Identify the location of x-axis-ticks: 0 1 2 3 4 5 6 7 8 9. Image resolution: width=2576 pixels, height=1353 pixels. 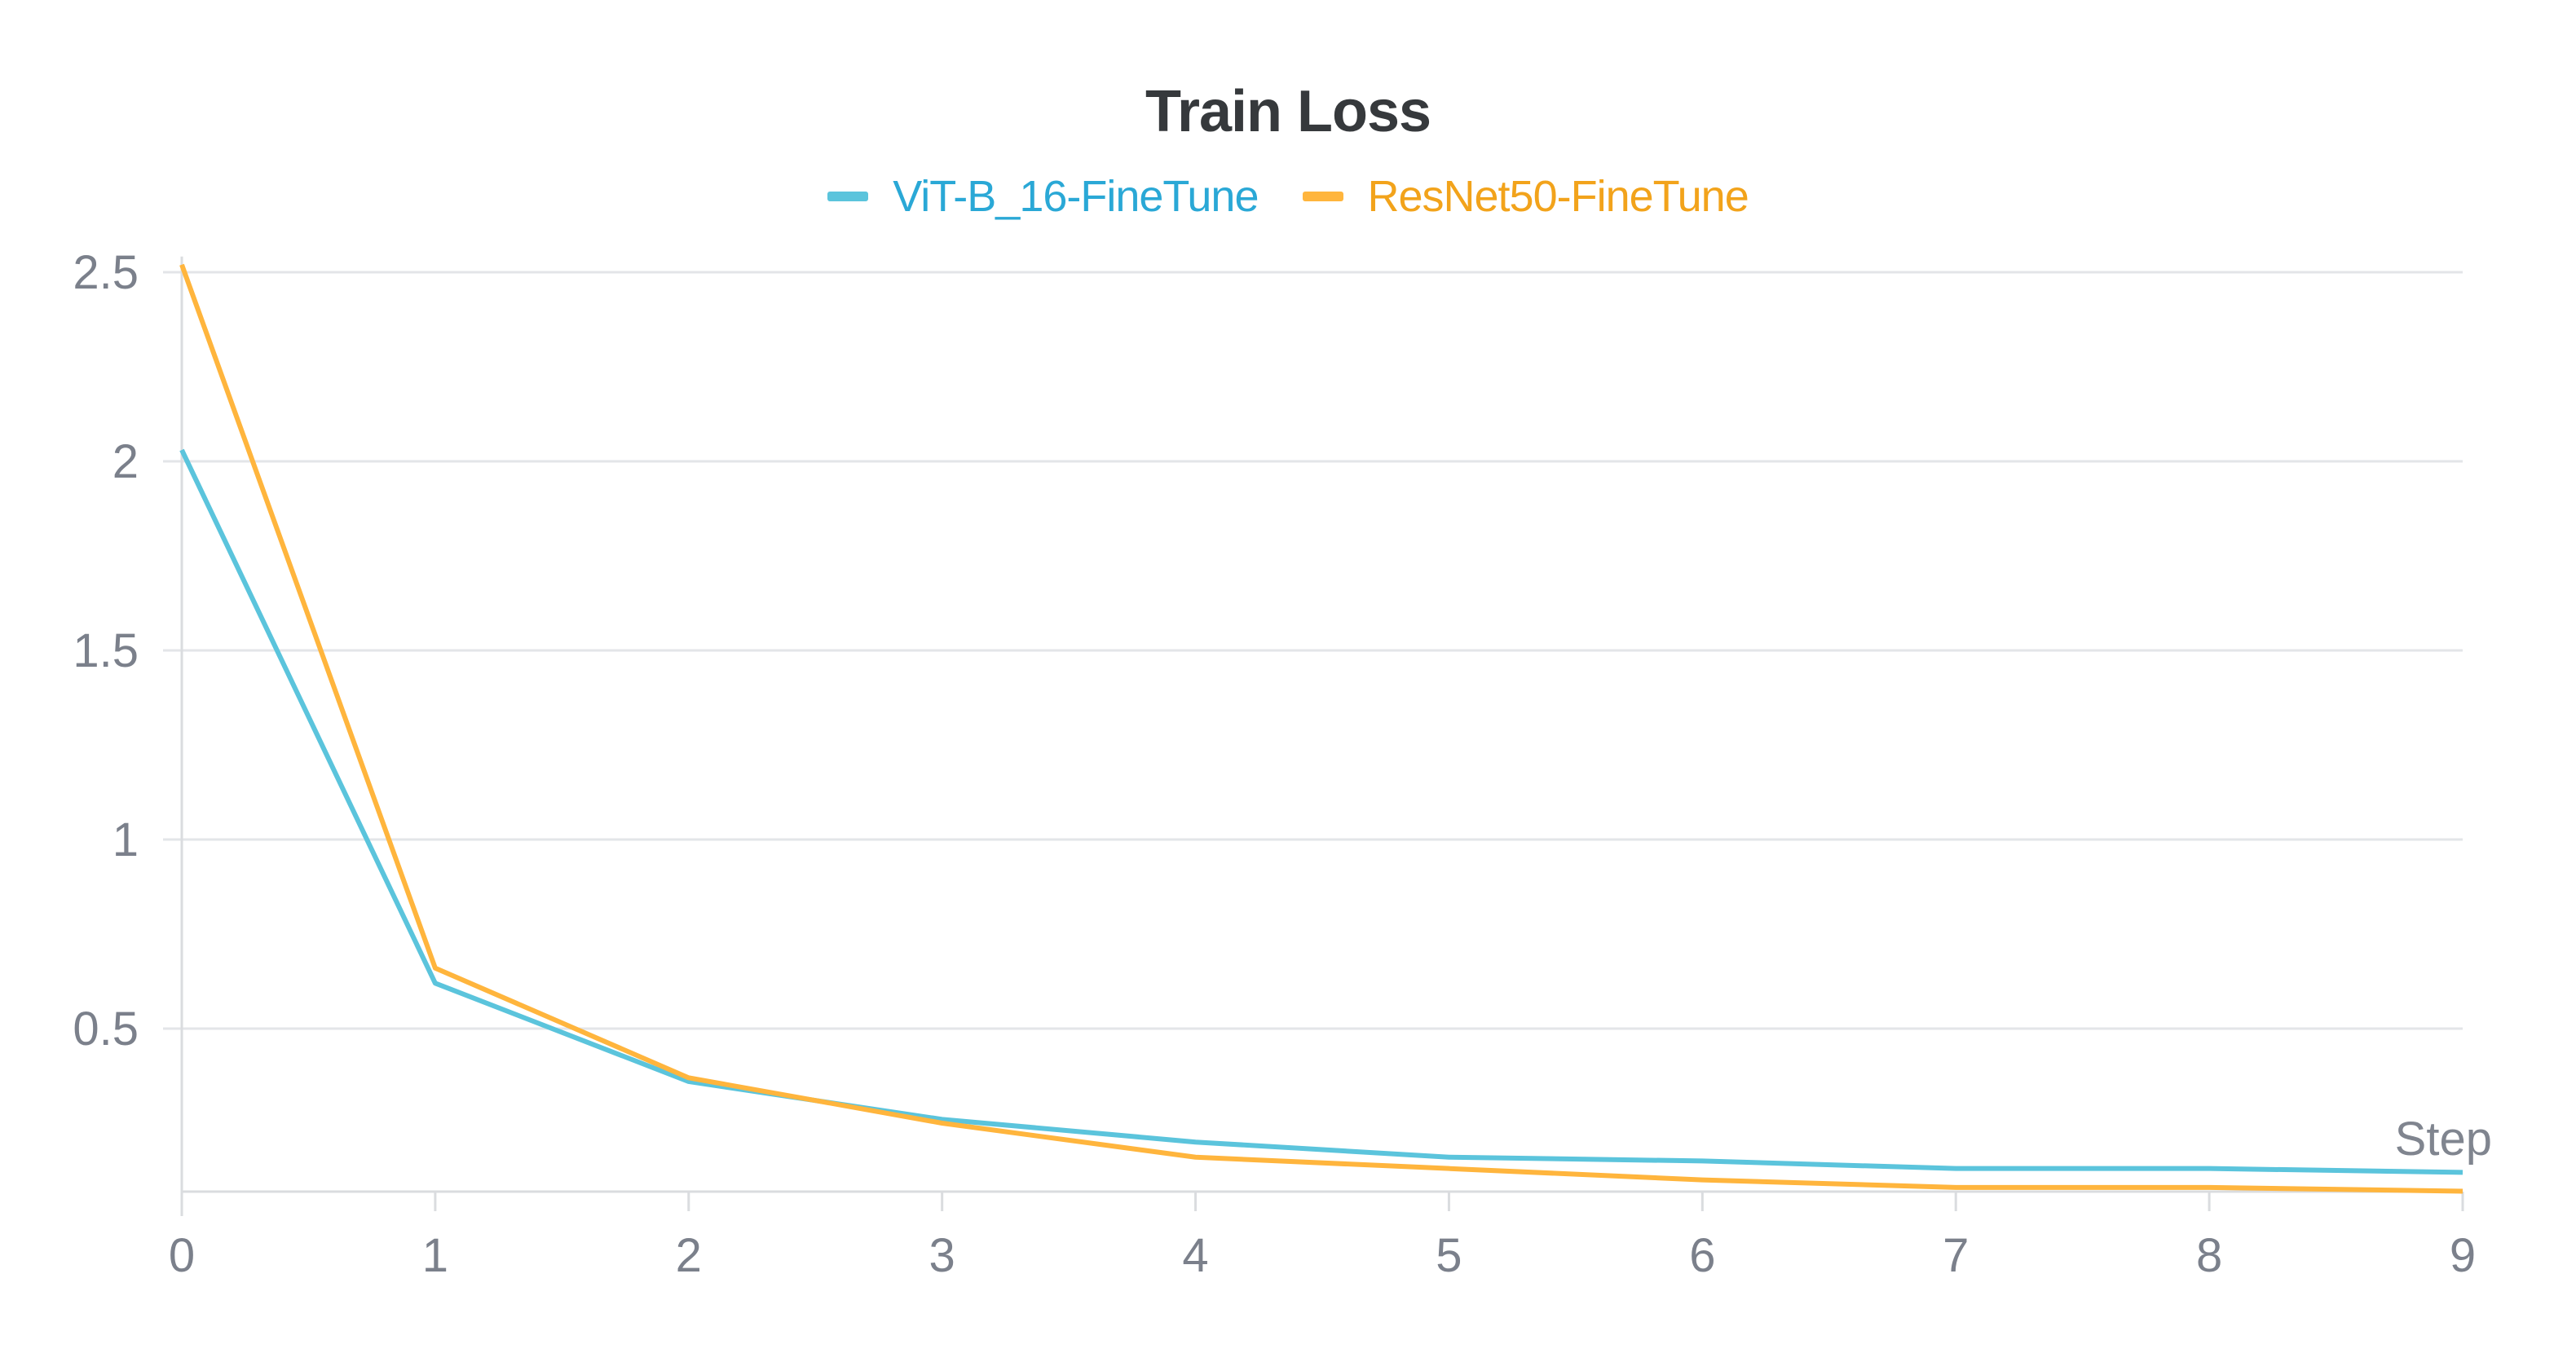
(1322, 1237).